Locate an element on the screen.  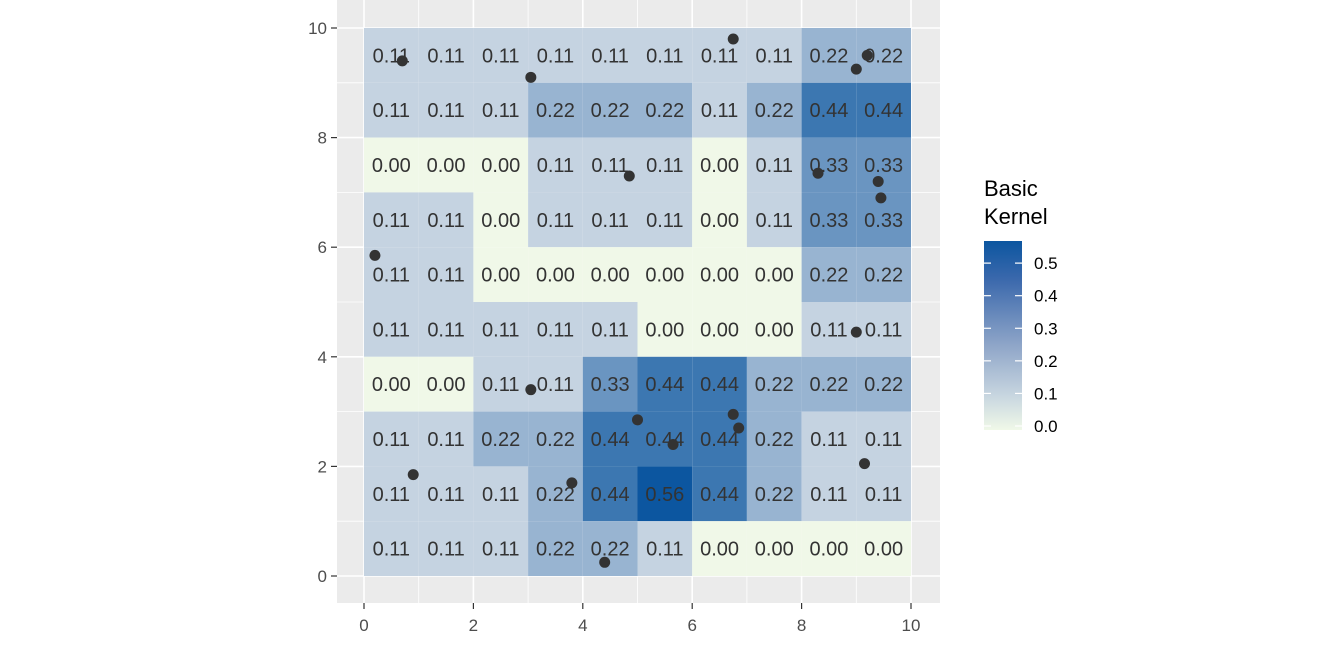
cell-value-label: 0.56 is located at coordinates (664, 495).